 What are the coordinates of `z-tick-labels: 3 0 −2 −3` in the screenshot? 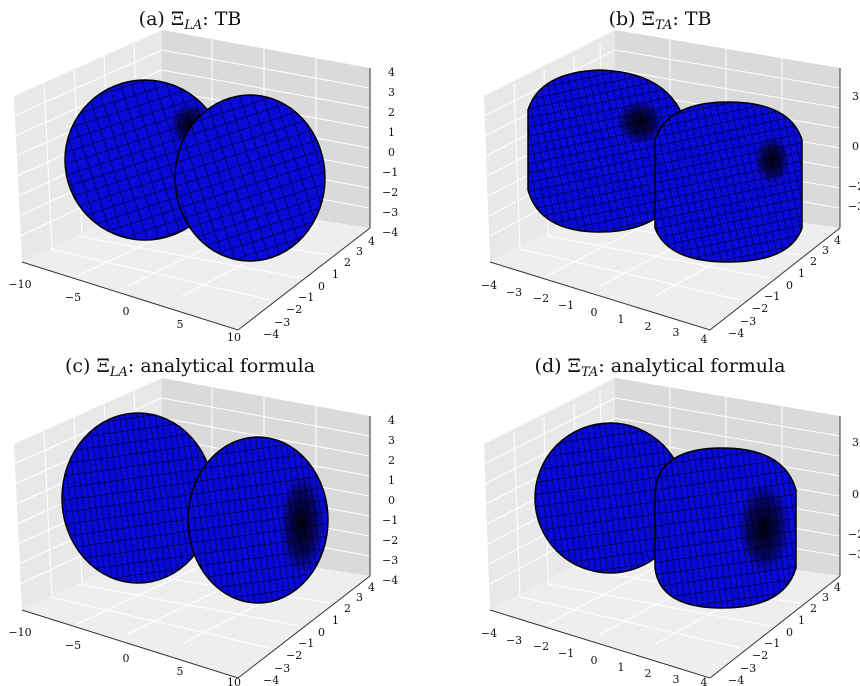 It's located at (854, 498).